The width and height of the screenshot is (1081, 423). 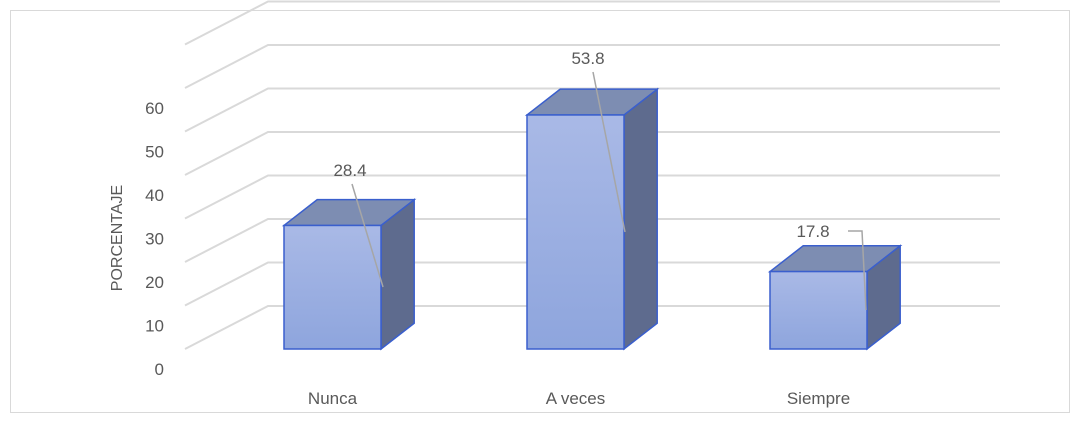 What do you see at coordinates (587, 58) in the screenshot?
I see `data-label: 53.8` at bounding box center [587, 58].